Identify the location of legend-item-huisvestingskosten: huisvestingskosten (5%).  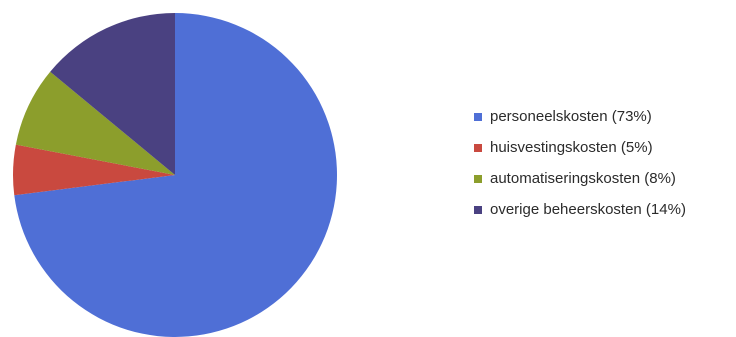
(580, 147).